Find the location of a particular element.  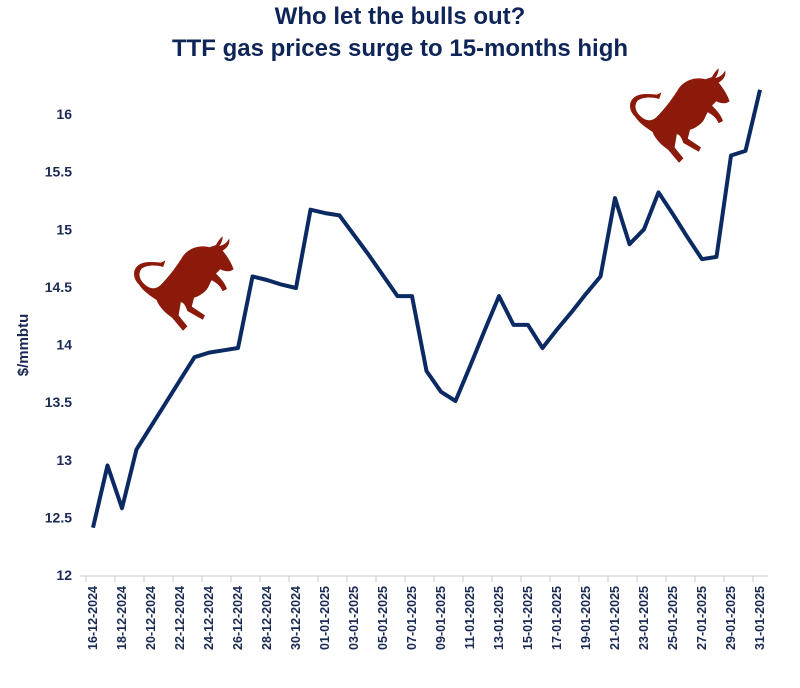

x-tick-label: 23-01-2025 is located at coordinates (644, 618).